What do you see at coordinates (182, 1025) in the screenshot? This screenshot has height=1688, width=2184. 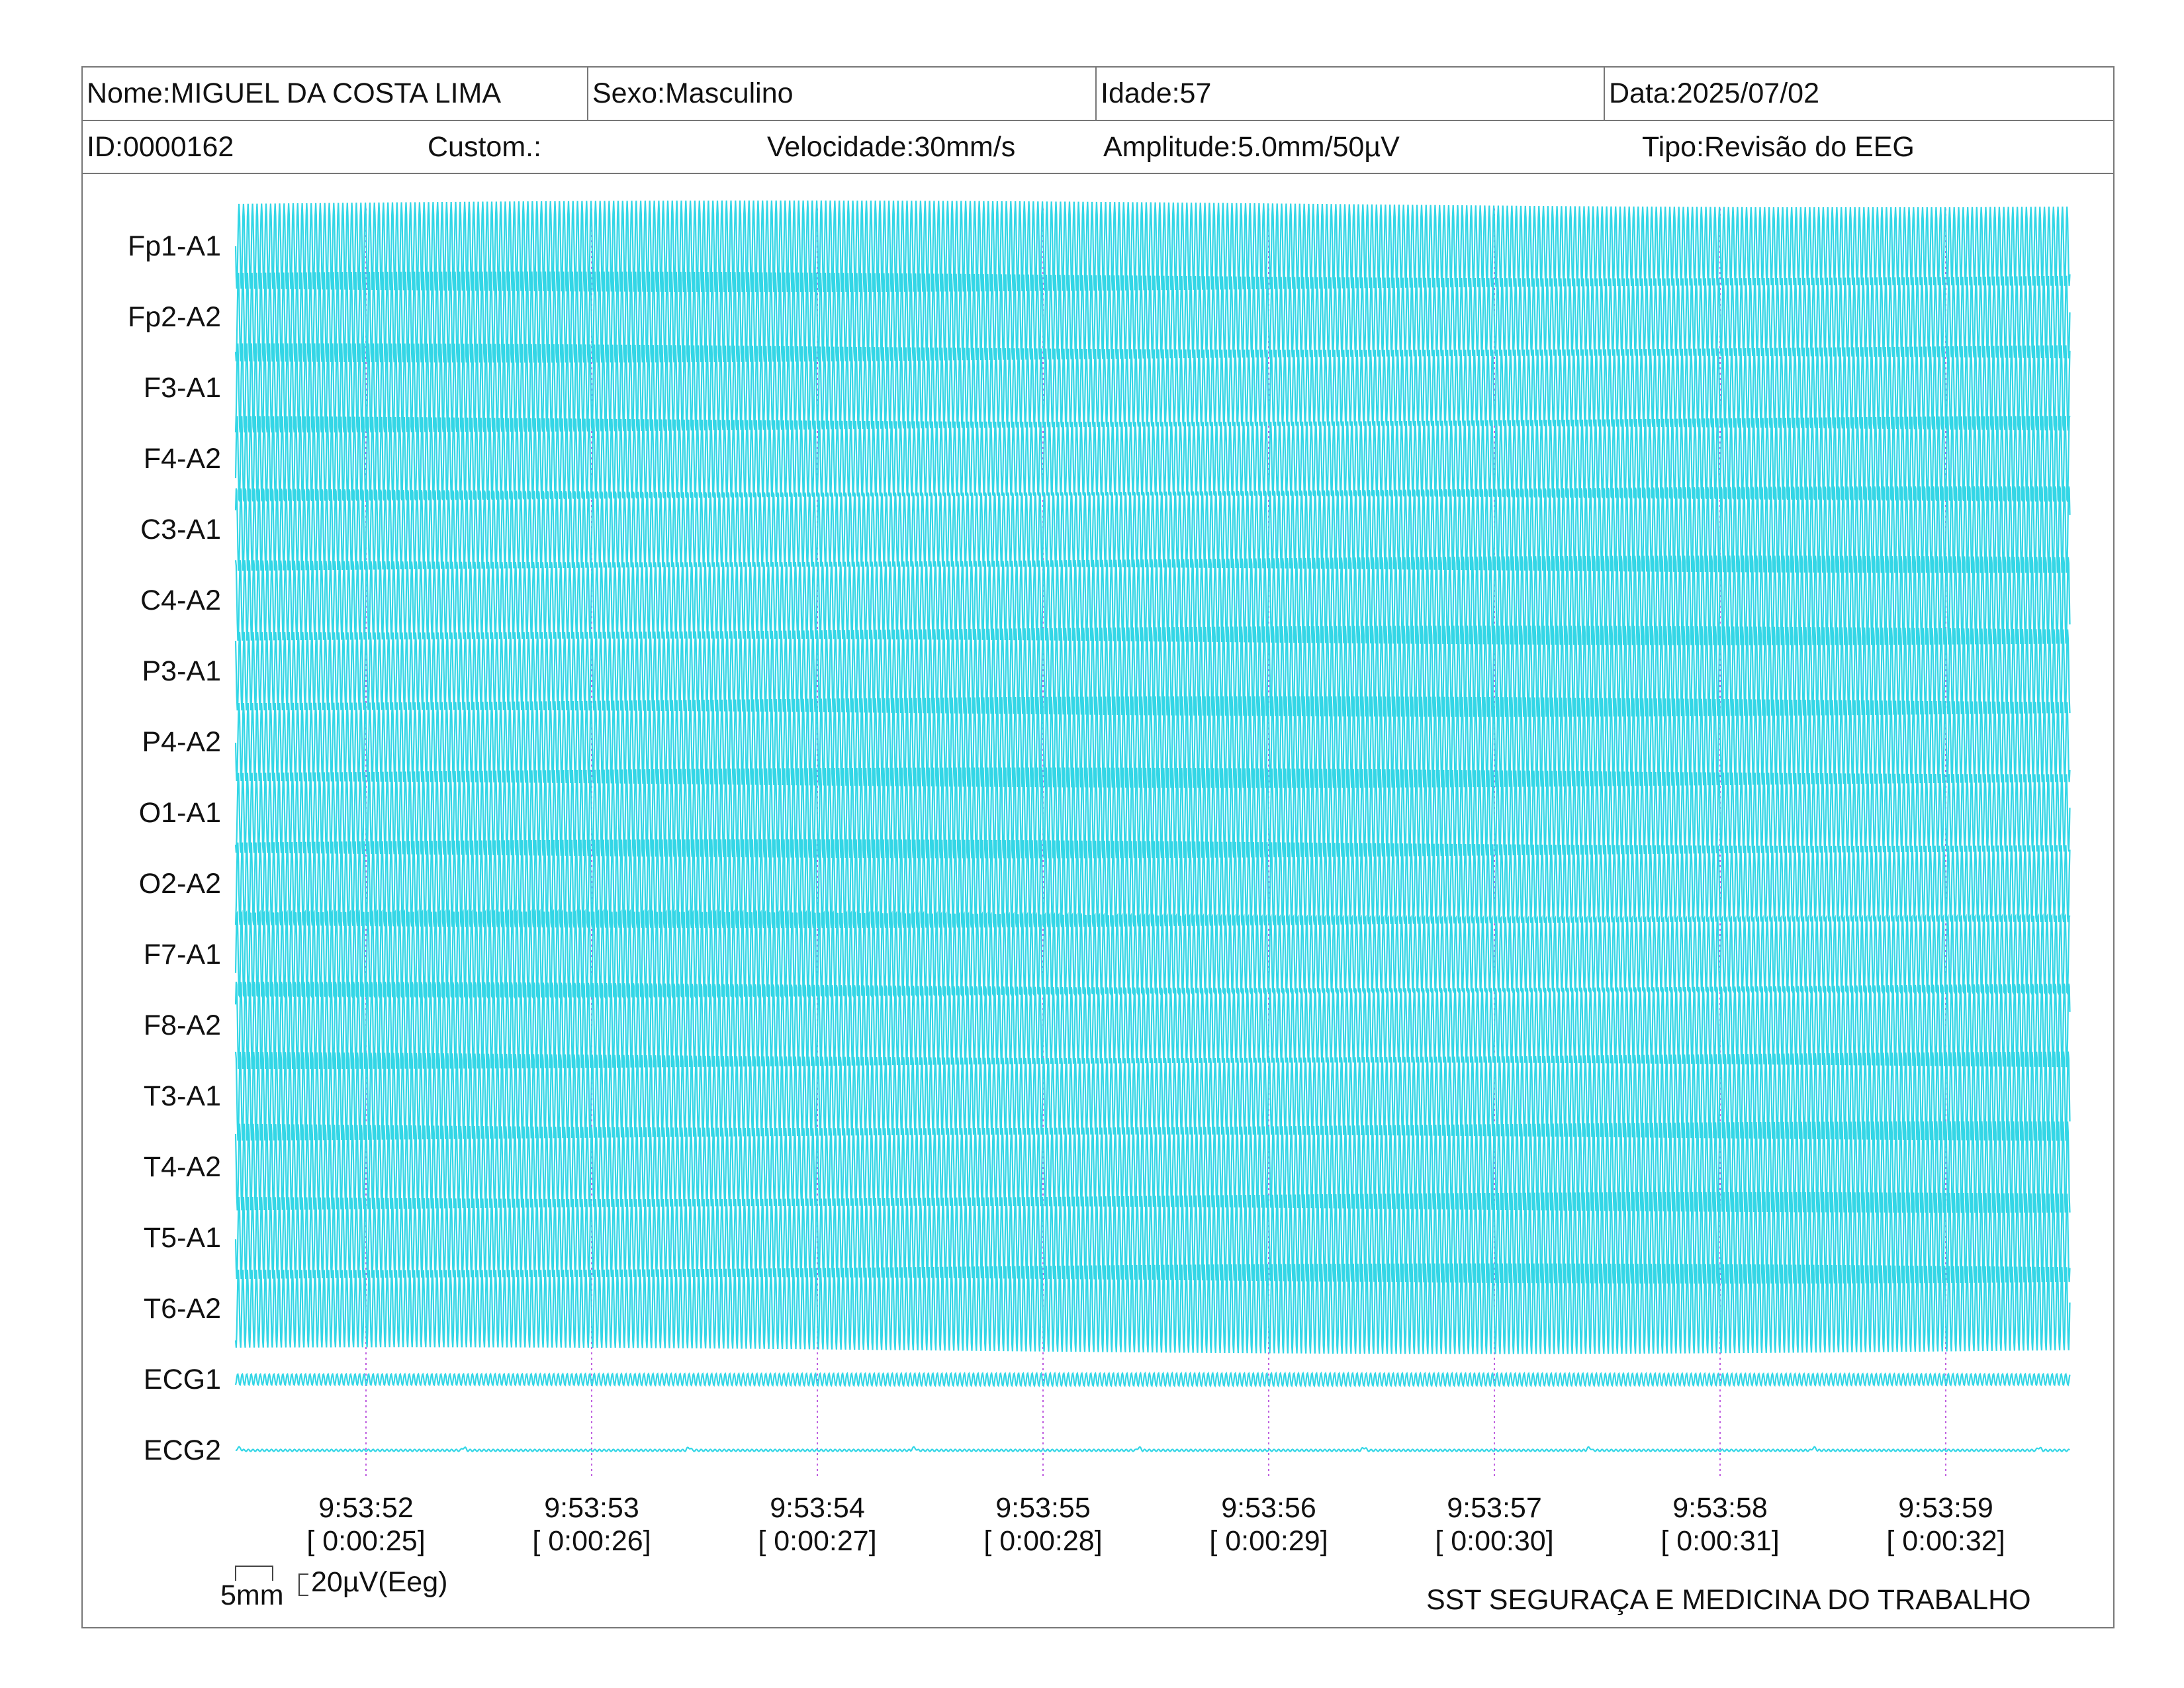 I see `channel-label: F8-A2` at bounding box center [182, 1025].